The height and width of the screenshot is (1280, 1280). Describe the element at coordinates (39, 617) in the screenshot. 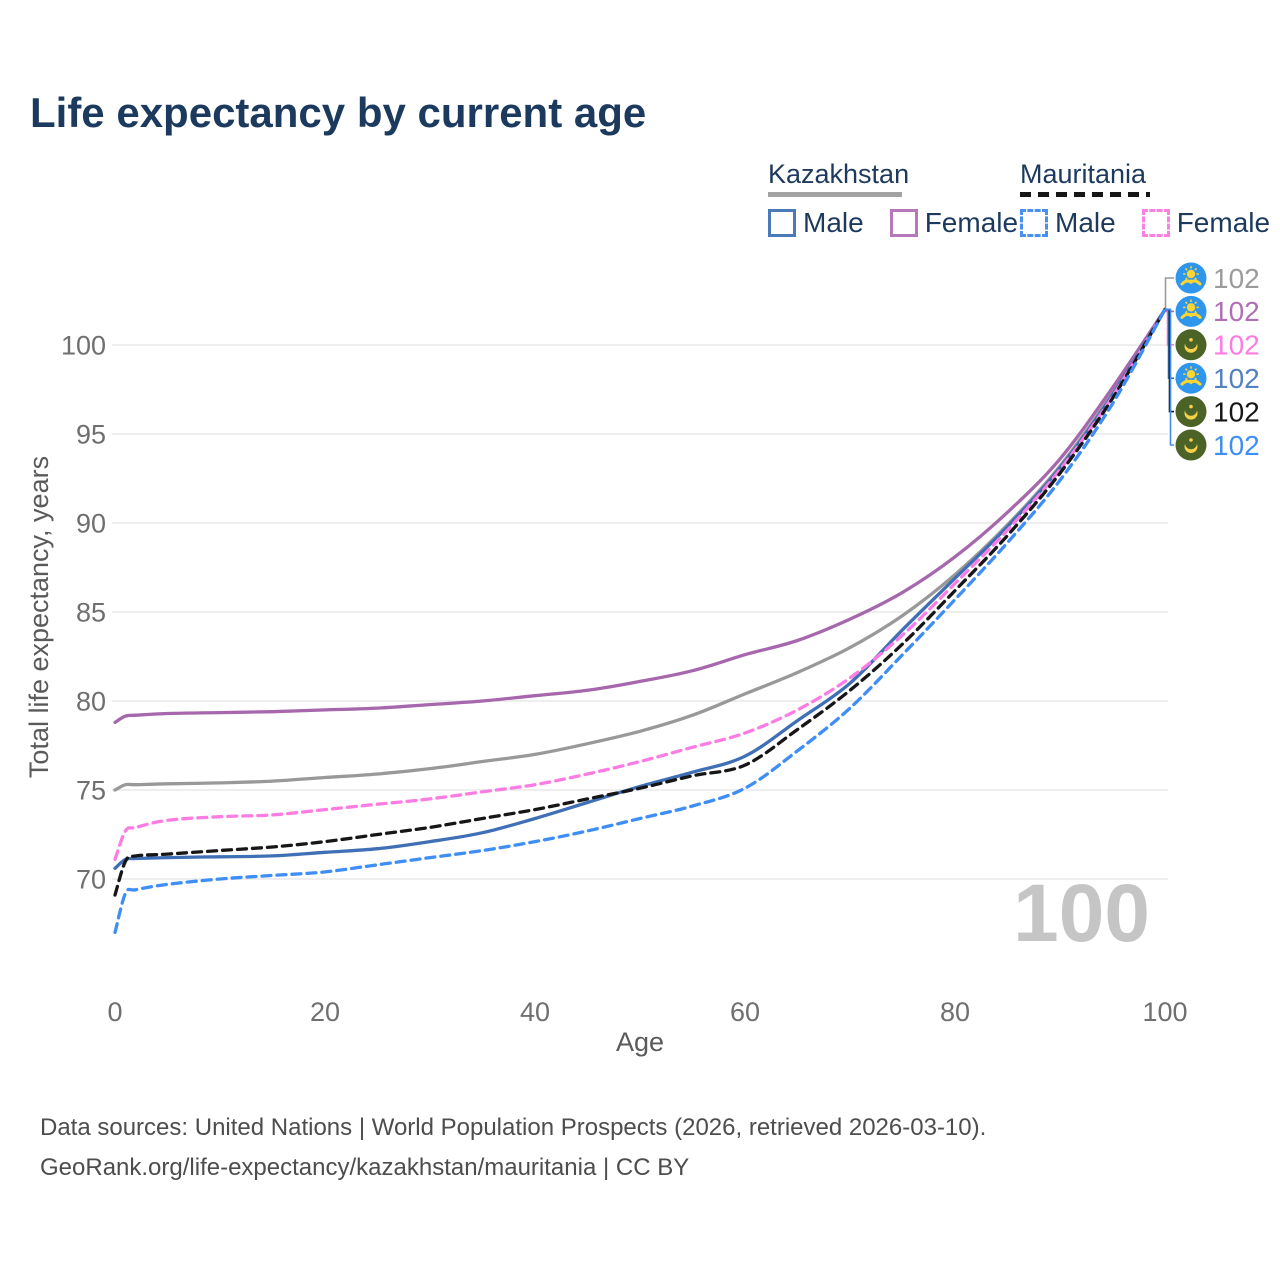

I see `y-axis-title: Total life expectancy, years` at that location.